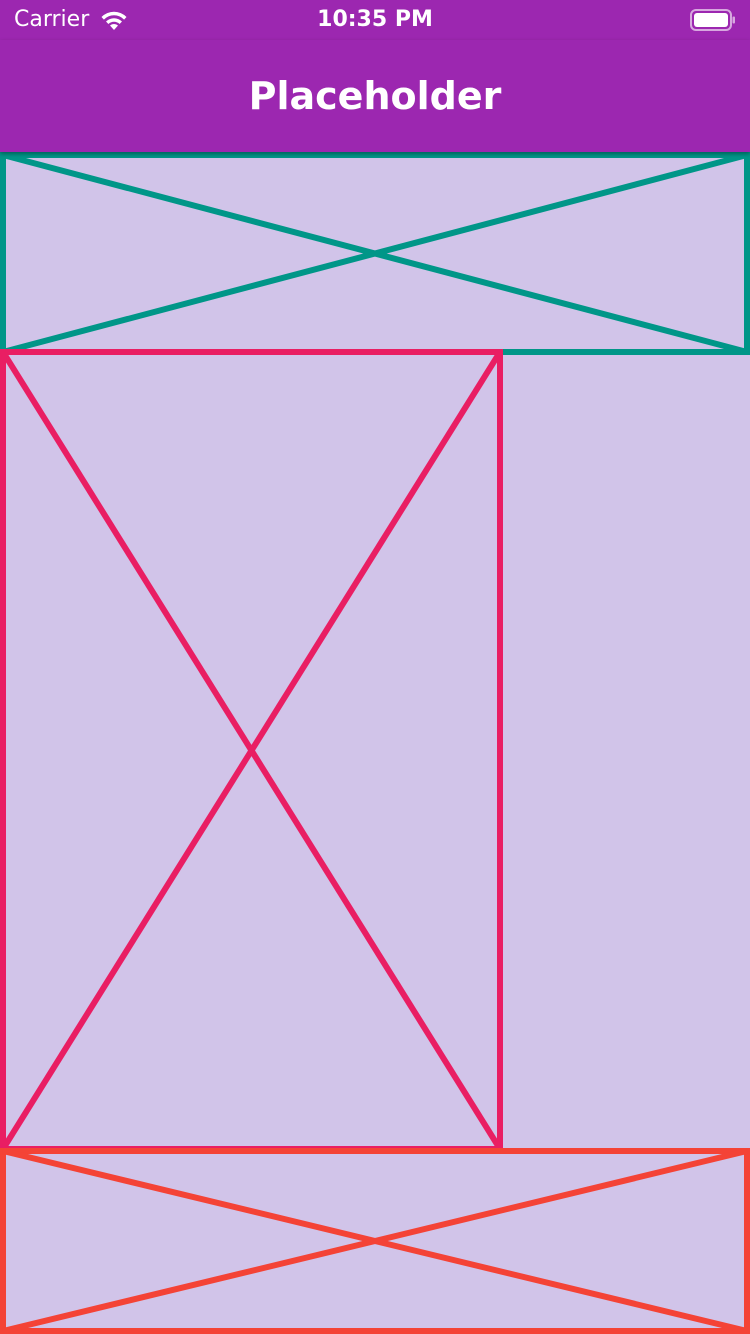 The image size is (750, 1334). I want to click on status-time: 10:35 PM, so click(375, 19).